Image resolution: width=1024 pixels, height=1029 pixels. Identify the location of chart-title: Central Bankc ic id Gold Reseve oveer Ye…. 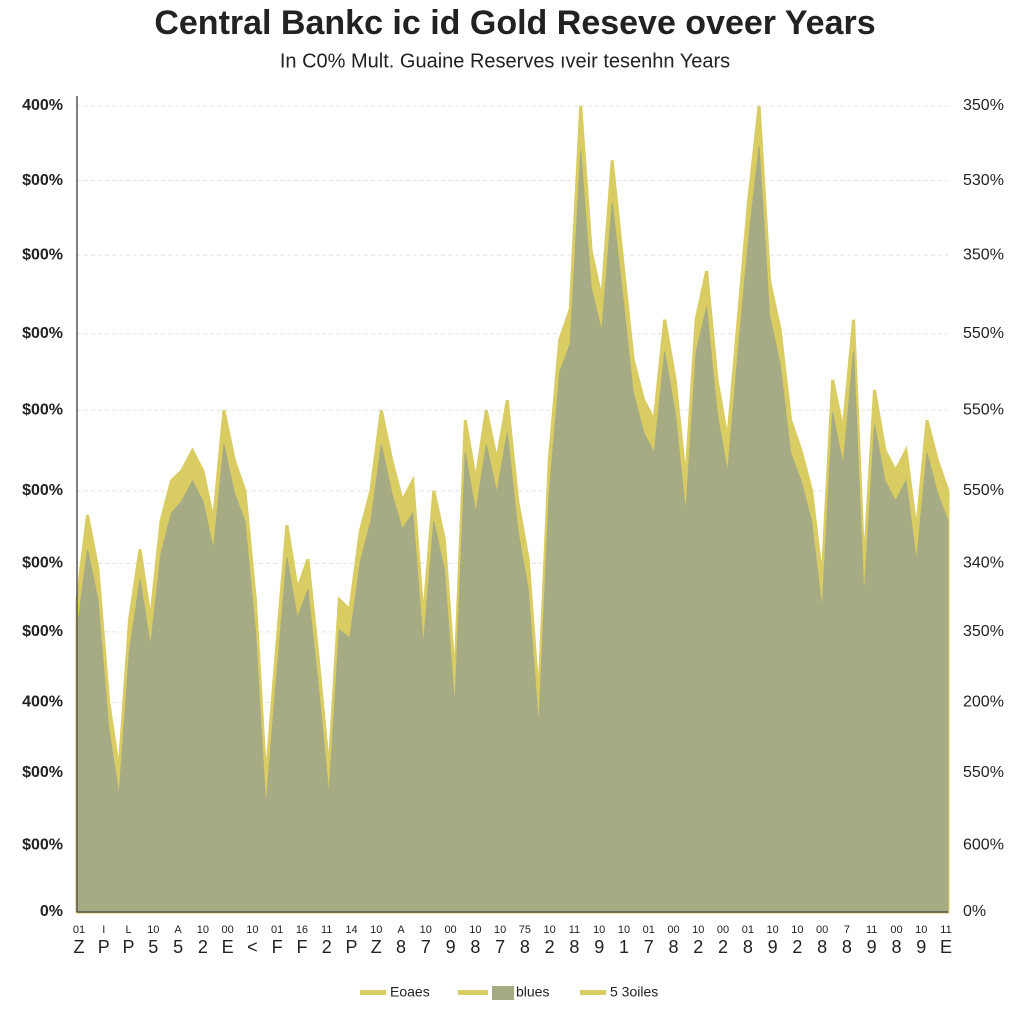
(514, 23).